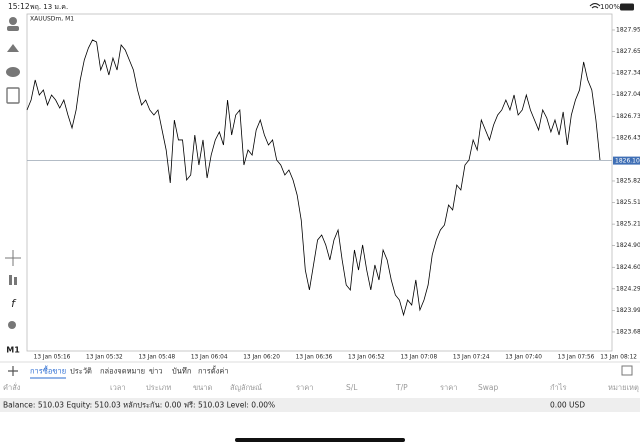 This screenshot has height=447, width=640. Describe the element at coordinates (104, 358) in the screenshot. I see `x-tick-label: 13 Jan 05:32` at that location.